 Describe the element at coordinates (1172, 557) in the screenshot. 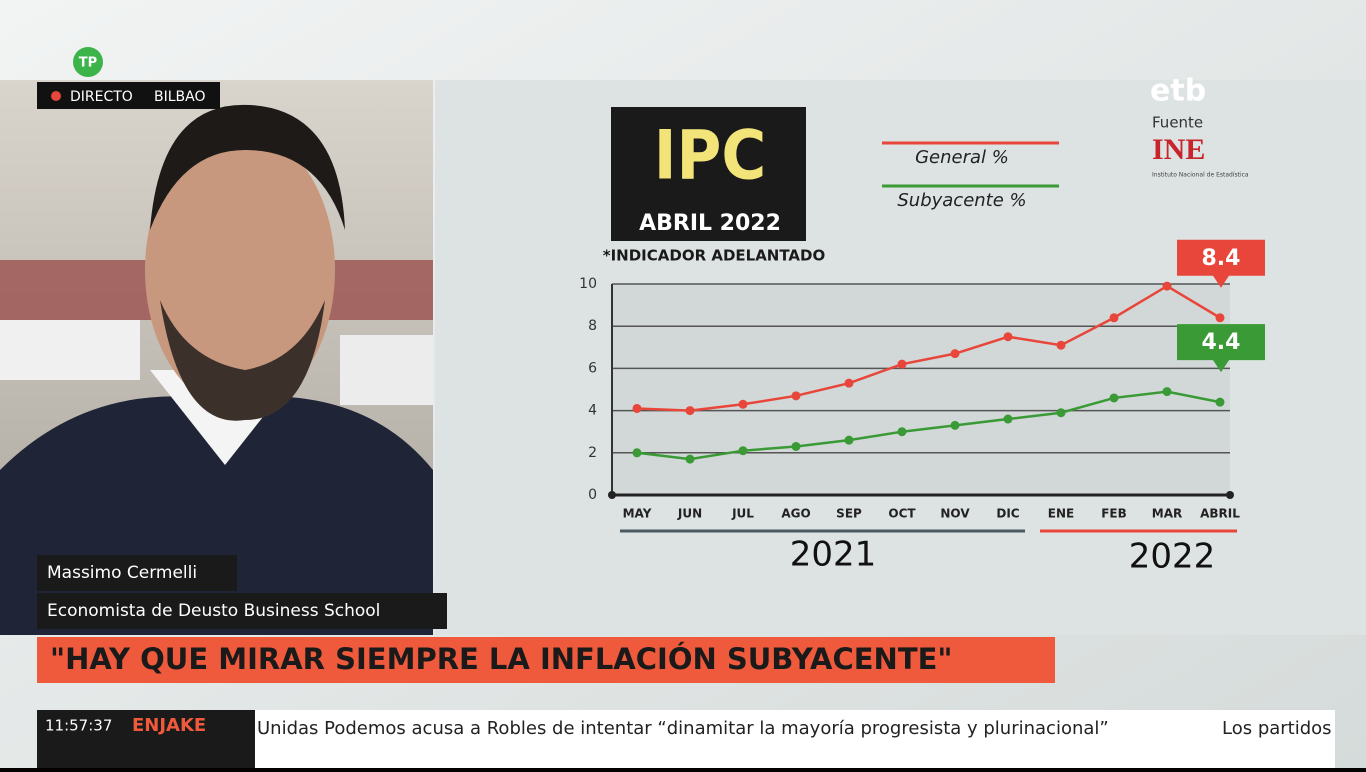

I see `year-label: 2022` at that location.